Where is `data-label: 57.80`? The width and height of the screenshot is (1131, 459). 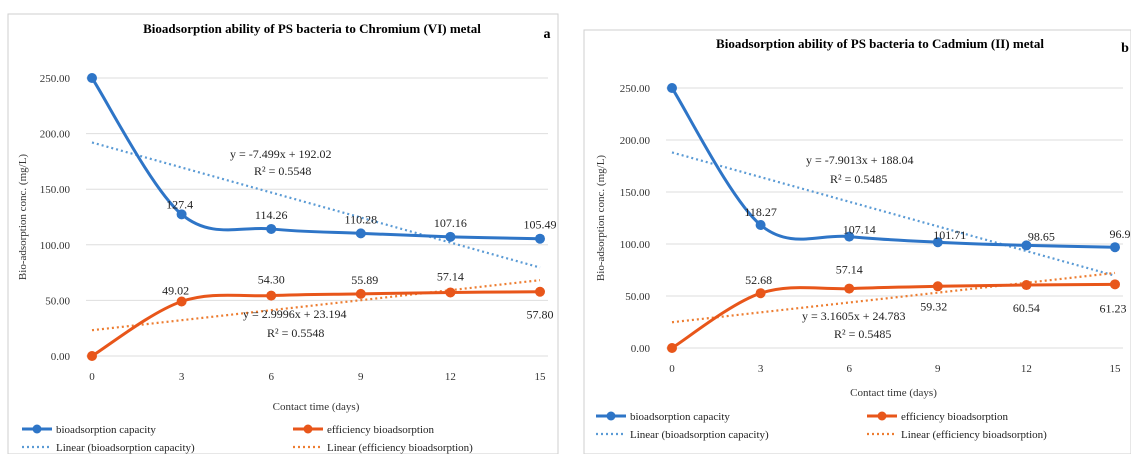 data-label: 57.80 is located at coordinates (540, 315).